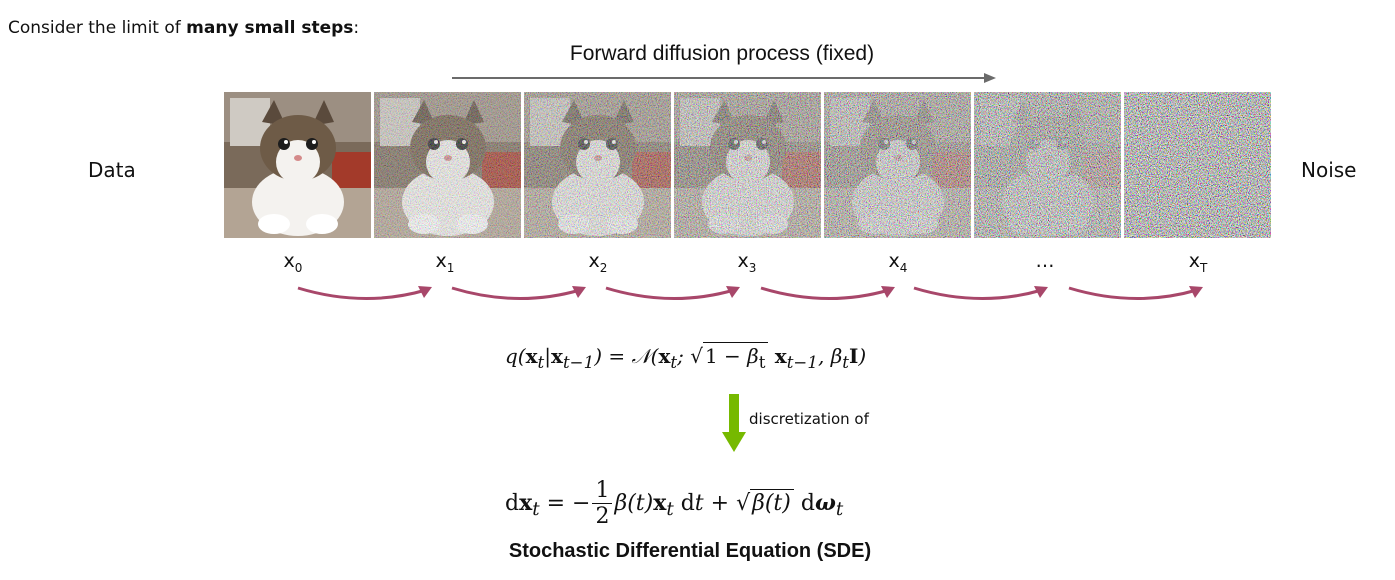 The height and width of the screenshot is (580, 1395). I want to click on data-label: Data, so click(112, 170).